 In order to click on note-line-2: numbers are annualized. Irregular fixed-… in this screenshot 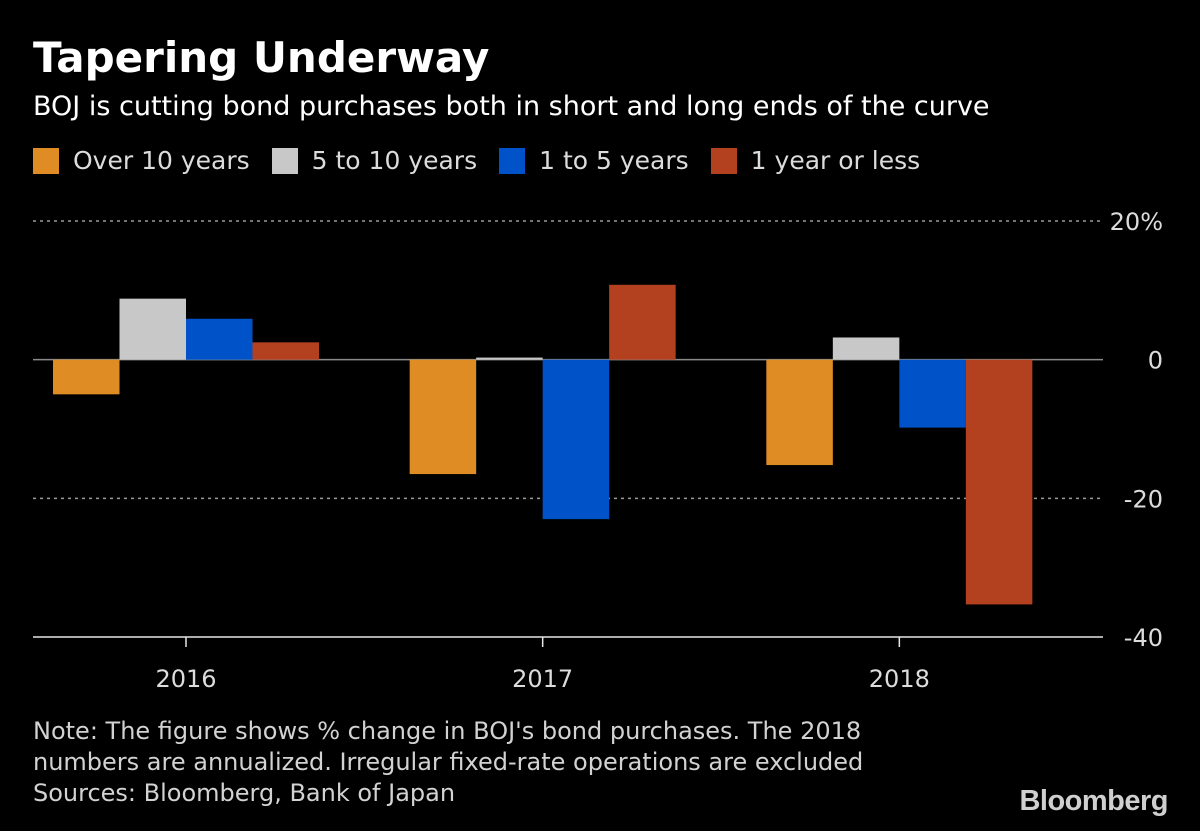, I will do `click(448, 762)`.